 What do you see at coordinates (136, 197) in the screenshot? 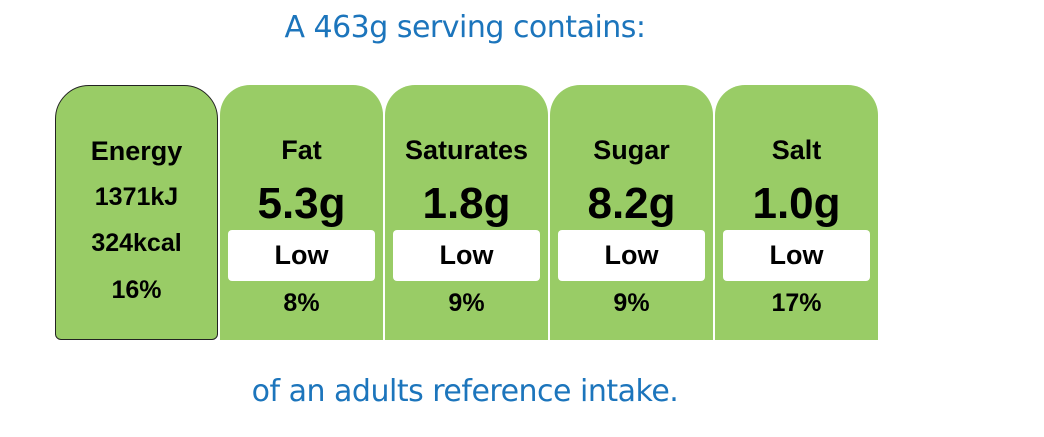
I see `energy-kj: 1371kJ` at bounding box center [136, 197].